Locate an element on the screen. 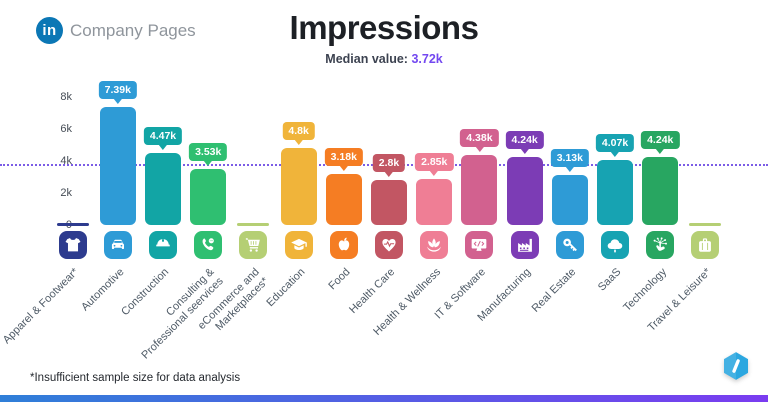 The image size is (768, 402). value-pill: 4.07k is located at coordinates (615, 145).